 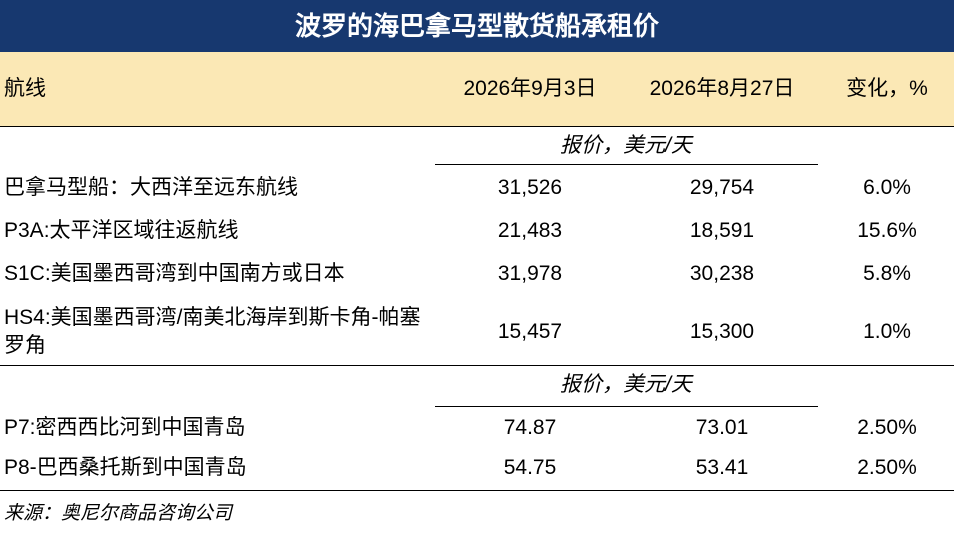 I want to click on header-value: 2026年8月27日, so click(x=722, y=88).